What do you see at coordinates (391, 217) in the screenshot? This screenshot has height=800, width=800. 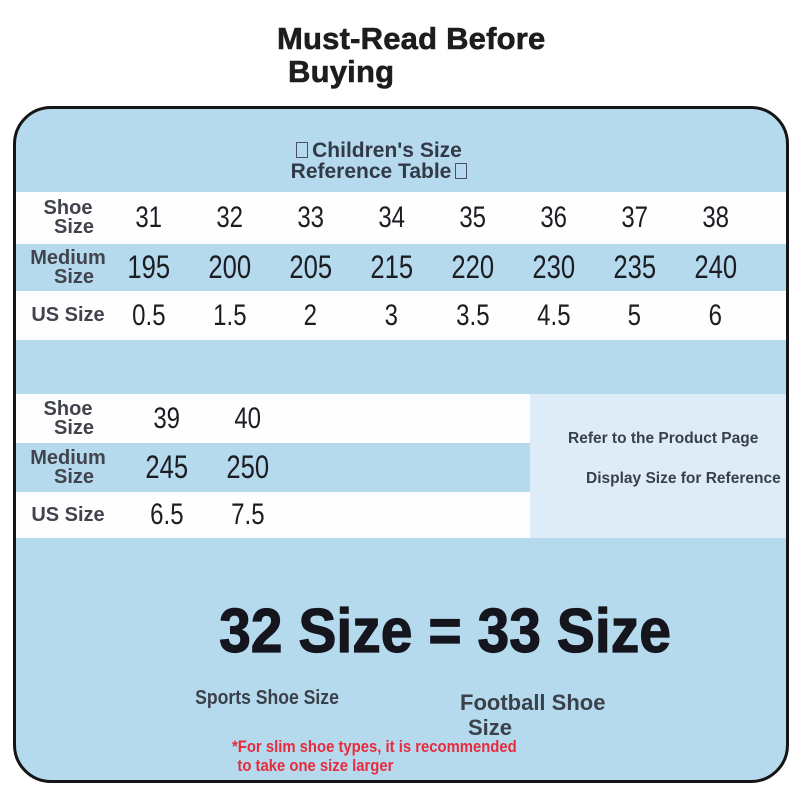 I see `size-cell: 34` at bounding box center [391, 217].